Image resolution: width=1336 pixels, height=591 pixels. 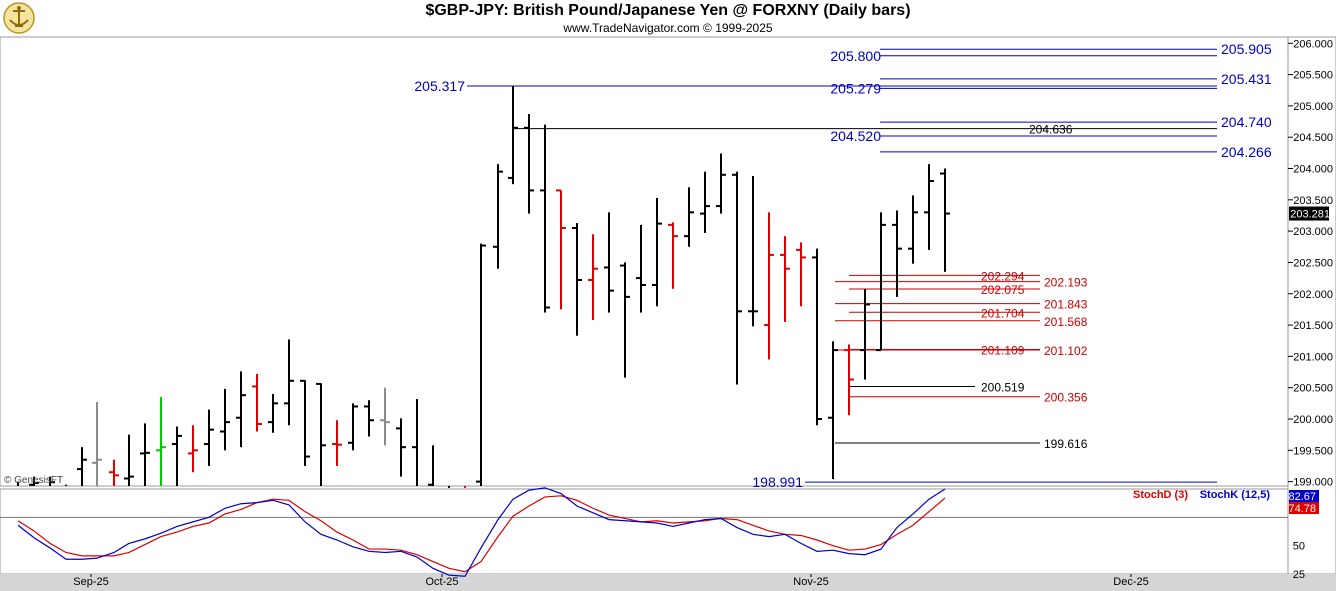 I want to click on y-tick-label: 199.000, so click(x=1313, y=483).